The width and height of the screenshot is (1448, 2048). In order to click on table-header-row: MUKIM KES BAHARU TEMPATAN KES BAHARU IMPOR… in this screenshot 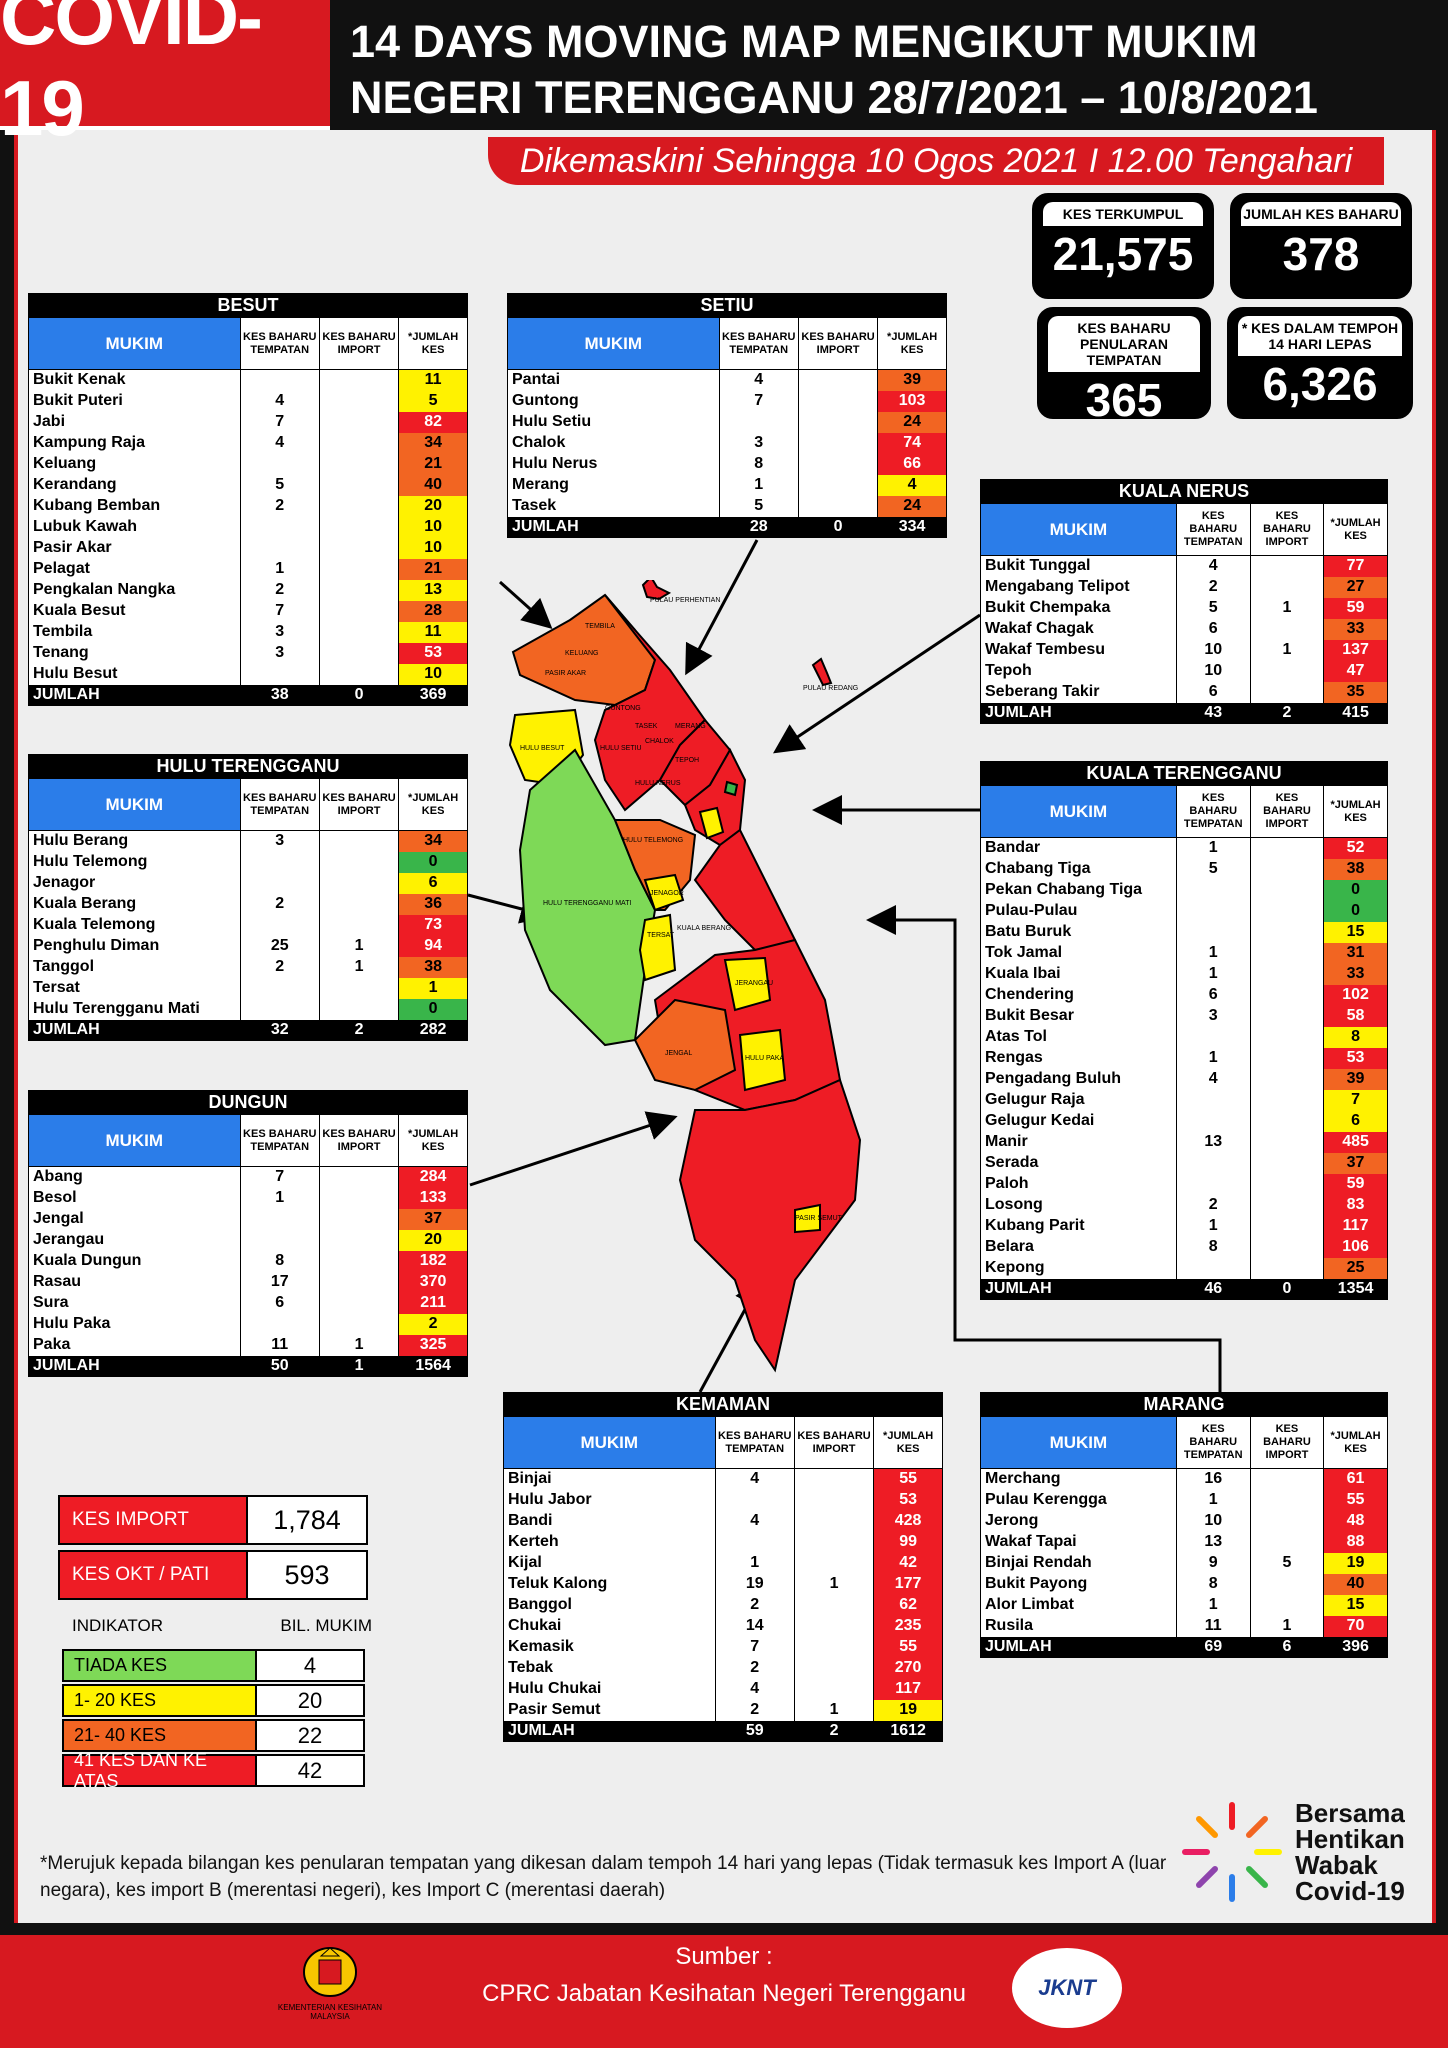, I will do `click(1184, 529)`.